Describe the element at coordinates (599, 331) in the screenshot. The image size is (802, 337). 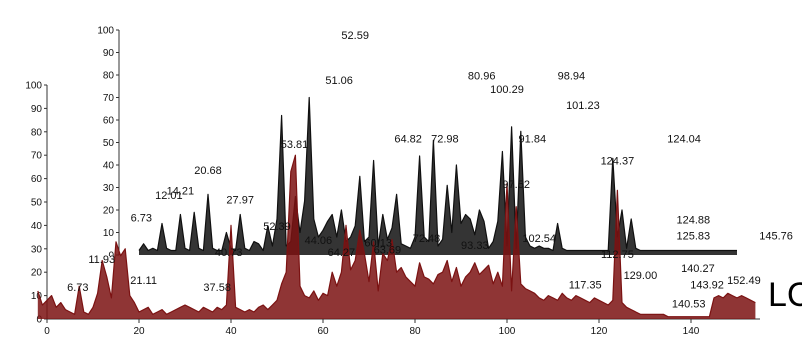
I see `front-x-tick-label: 120` at that location.